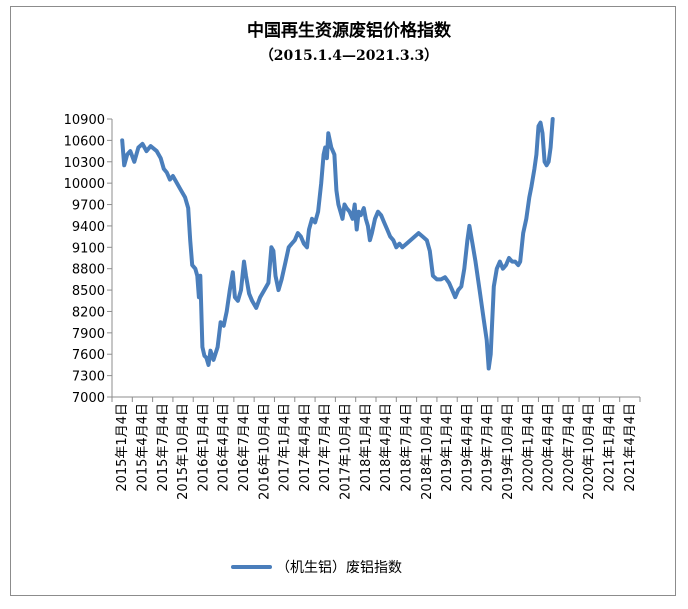 The height and width of the screenshot is (609, 688). Describe the element at coordinates (88, 248) in the screenshot. I see `y-tick-label: 9100` at that location.